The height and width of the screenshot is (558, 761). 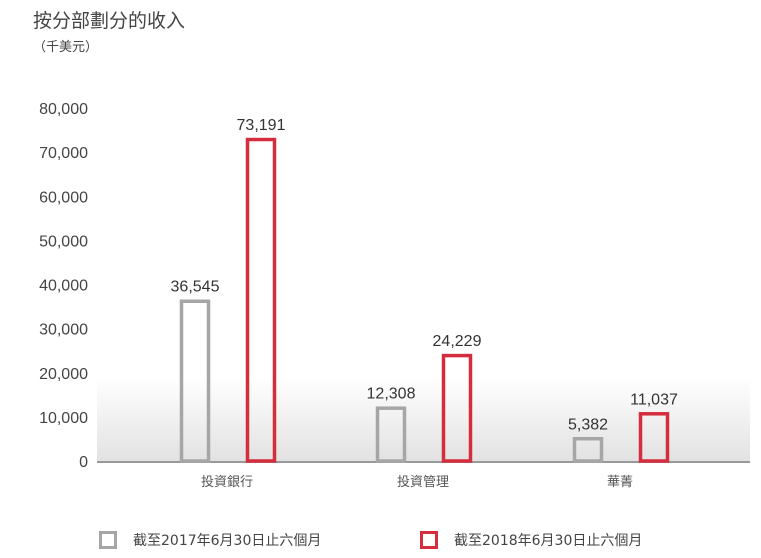 I want to click on y-tick-label: 60,000, so click(x=63, y=197).